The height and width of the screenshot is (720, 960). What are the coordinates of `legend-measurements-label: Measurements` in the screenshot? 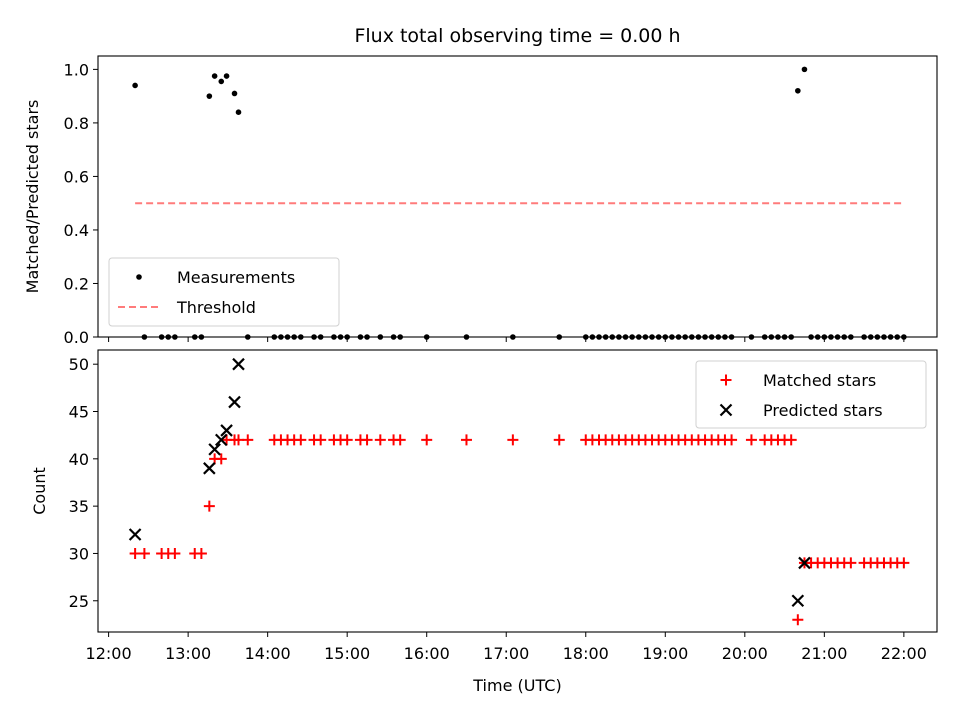 It's located at (236, 277).